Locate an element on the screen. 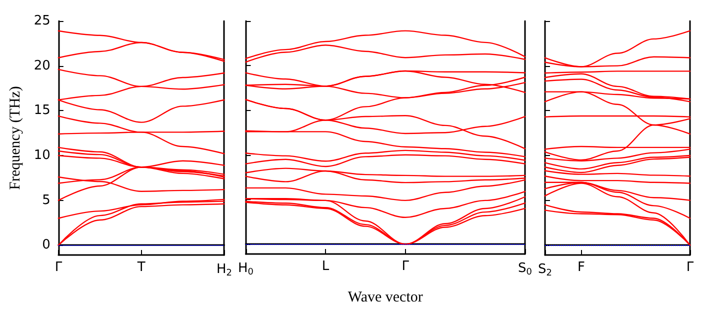 This screenshot has height=310, width=710. y-tick-label: 5 is located at coordinates (46, 200).